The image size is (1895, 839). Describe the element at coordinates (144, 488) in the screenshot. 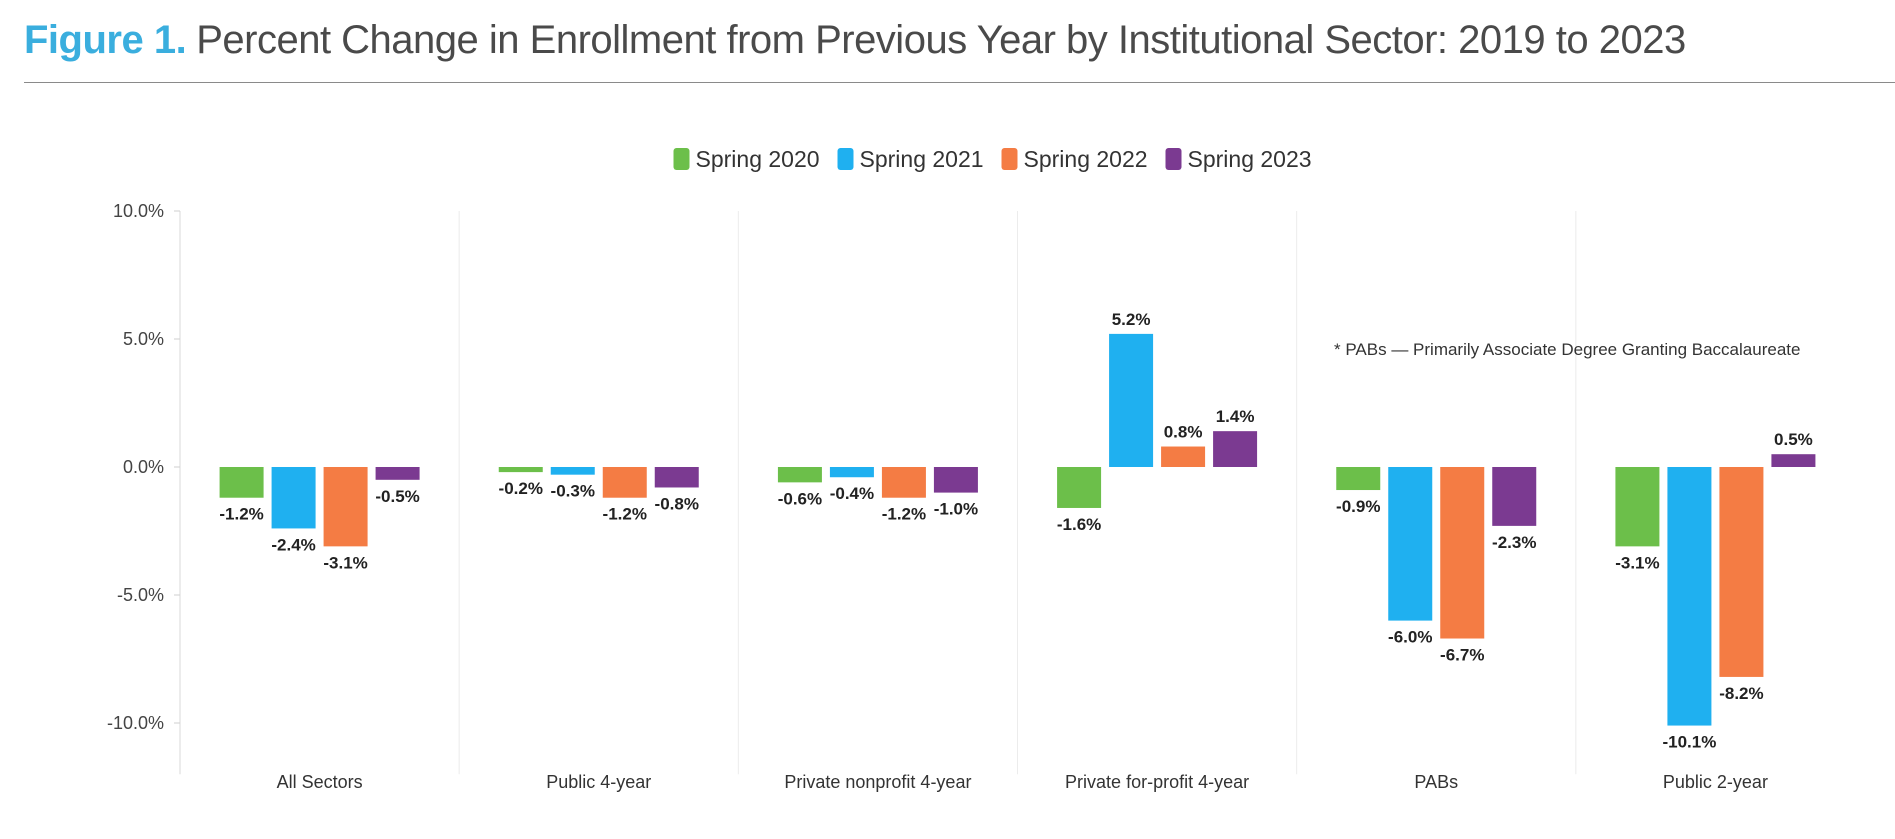

I see `y-axis: 10.0% 5.0% 0.0% -5.0% -10.0%` at that location.